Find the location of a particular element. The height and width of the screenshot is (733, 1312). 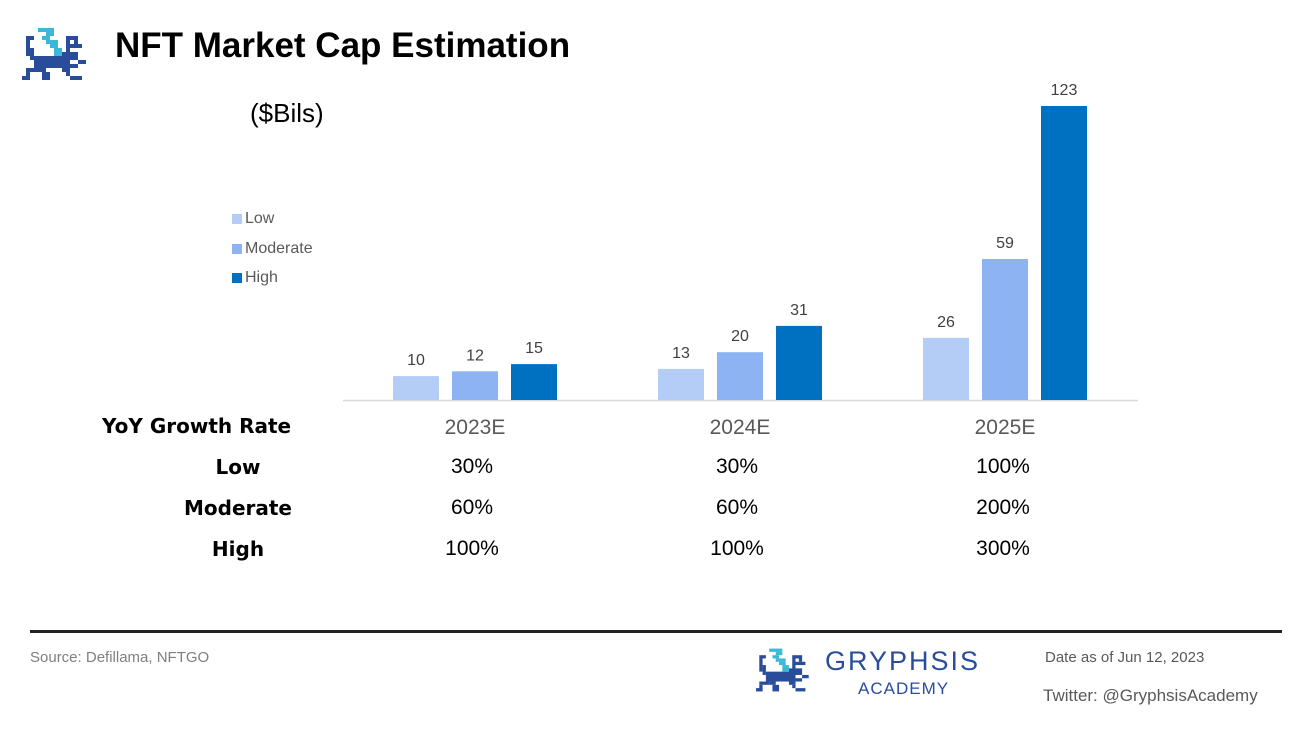

bar-moderate-2023e is located at coordinates (475, 385).